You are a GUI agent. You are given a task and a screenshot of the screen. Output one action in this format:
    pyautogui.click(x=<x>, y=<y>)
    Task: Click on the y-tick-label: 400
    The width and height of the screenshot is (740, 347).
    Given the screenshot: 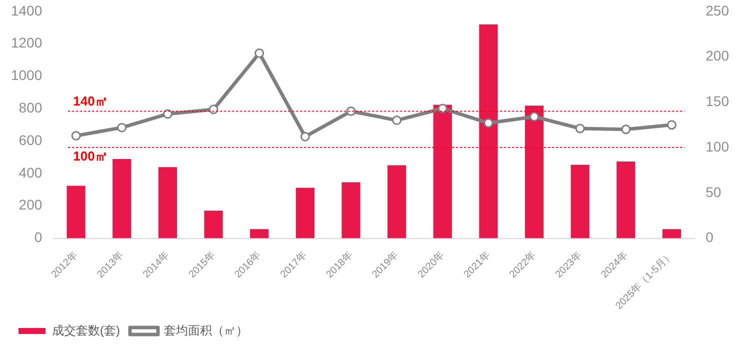 What is the action you would take?
    pyautogui.click(x=30, y=172)
    